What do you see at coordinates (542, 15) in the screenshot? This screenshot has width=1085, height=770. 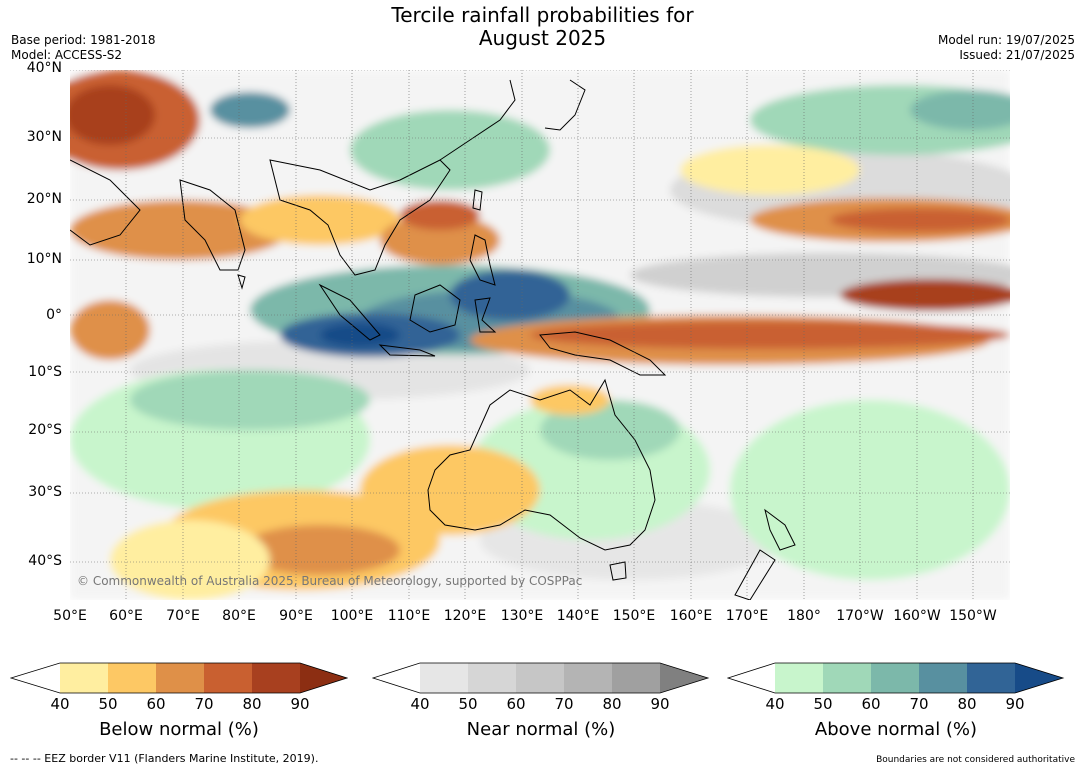 I see `title-line-1: Tercile rainfall probabilities for` at bounding box center [542, 15].